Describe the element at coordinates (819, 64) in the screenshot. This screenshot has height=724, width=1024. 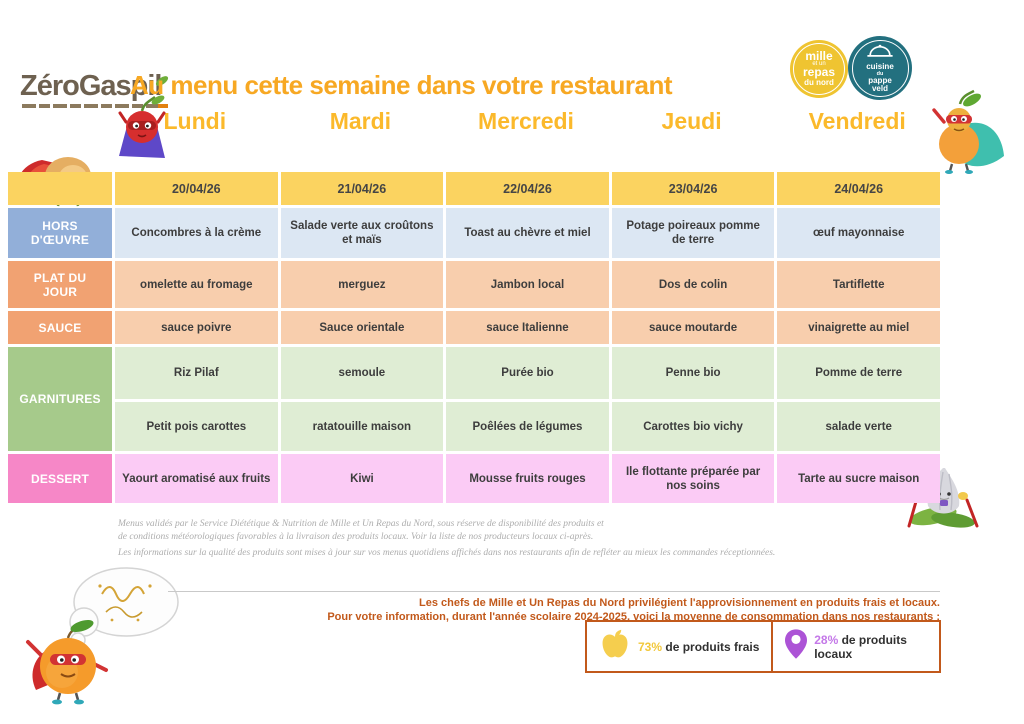
I see `badge-line: et un` at that location.